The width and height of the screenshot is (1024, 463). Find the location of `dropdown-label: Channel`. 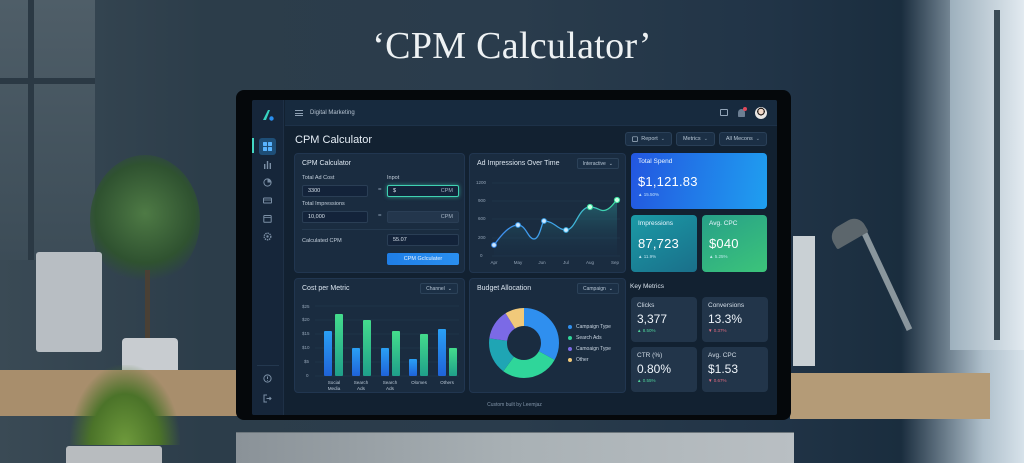

dropdown-label: Channel is located at coordinates (435, 288).